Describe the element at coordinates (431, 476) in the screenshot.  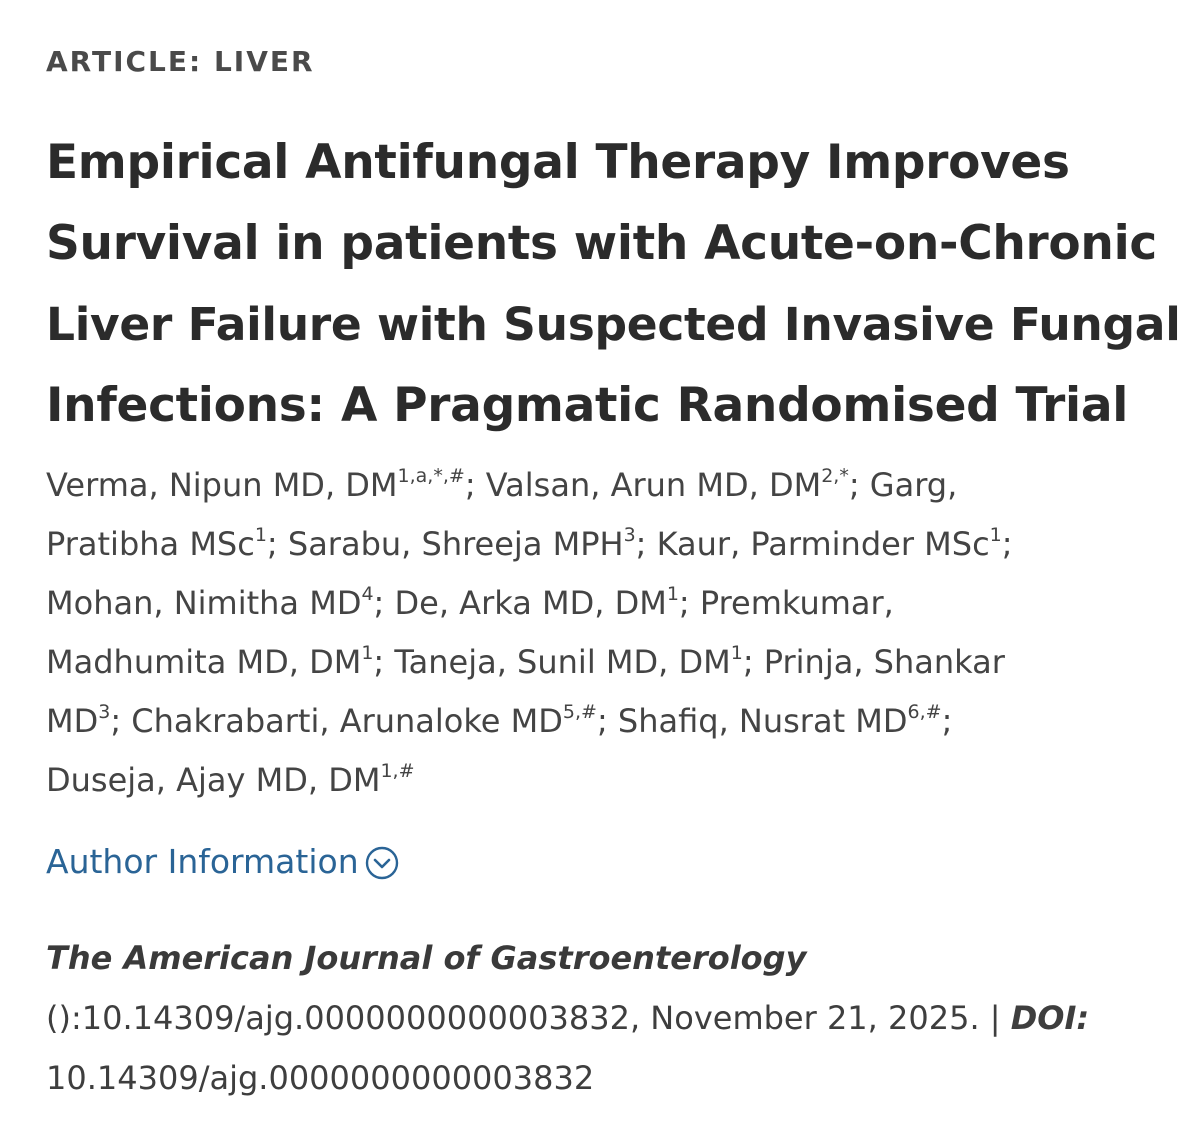
I see `affiliation-marker: 1,a,*,#` at that location.